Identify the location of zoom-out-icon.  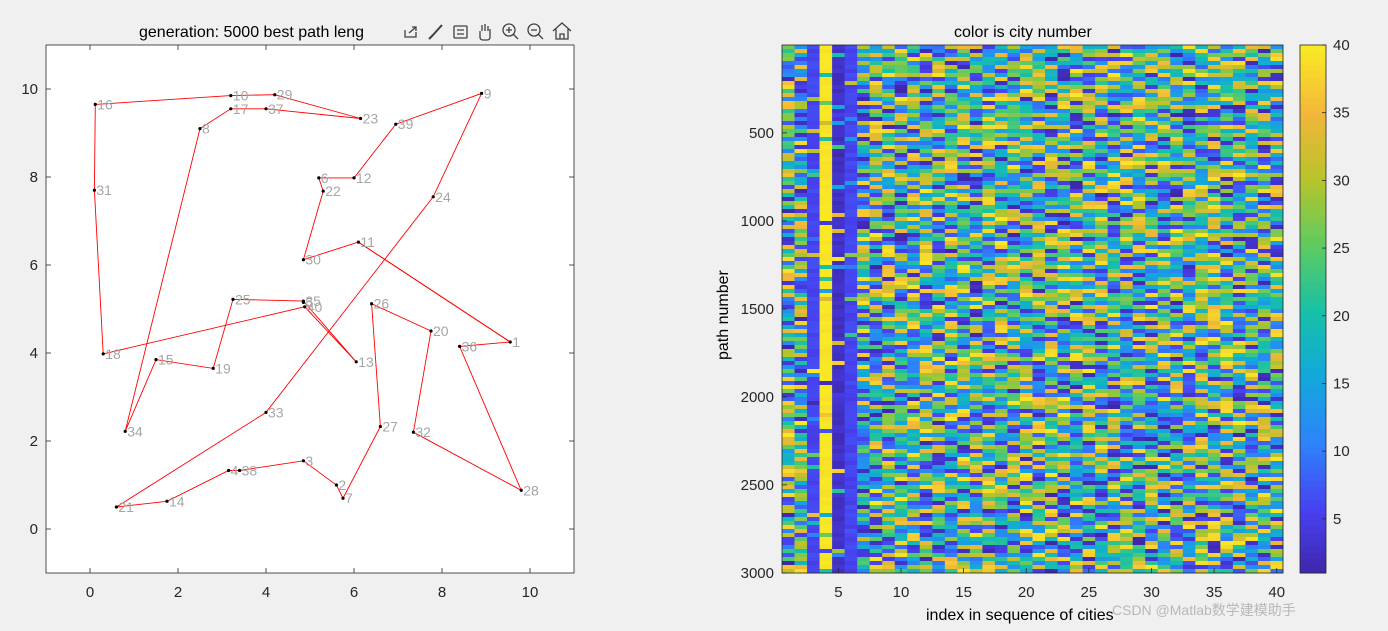
(535, 31).